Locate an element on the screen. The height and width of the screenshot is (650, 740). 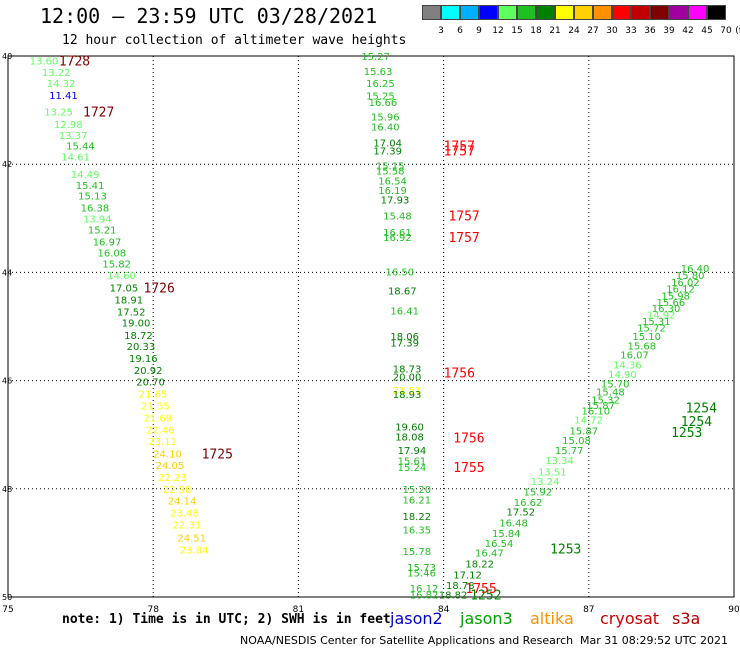
track1-wave-height-40: 24.51 is located at coordinates (191, 538).